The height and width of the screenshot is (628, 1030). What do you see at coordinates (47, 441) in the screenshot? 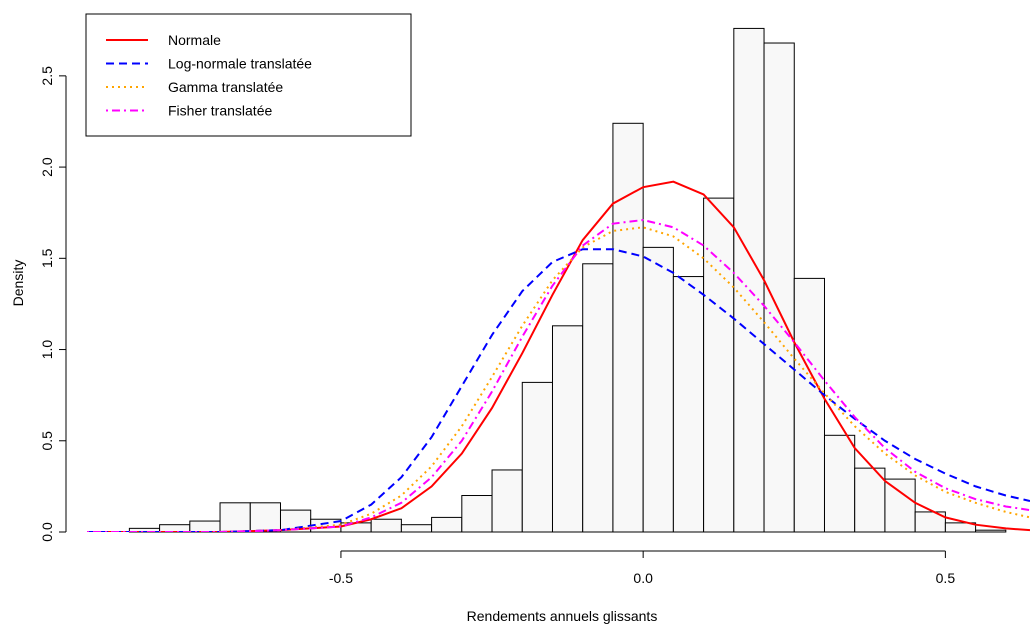
I see `y-tick-label: 0.5` at bounding box center [47, 441].